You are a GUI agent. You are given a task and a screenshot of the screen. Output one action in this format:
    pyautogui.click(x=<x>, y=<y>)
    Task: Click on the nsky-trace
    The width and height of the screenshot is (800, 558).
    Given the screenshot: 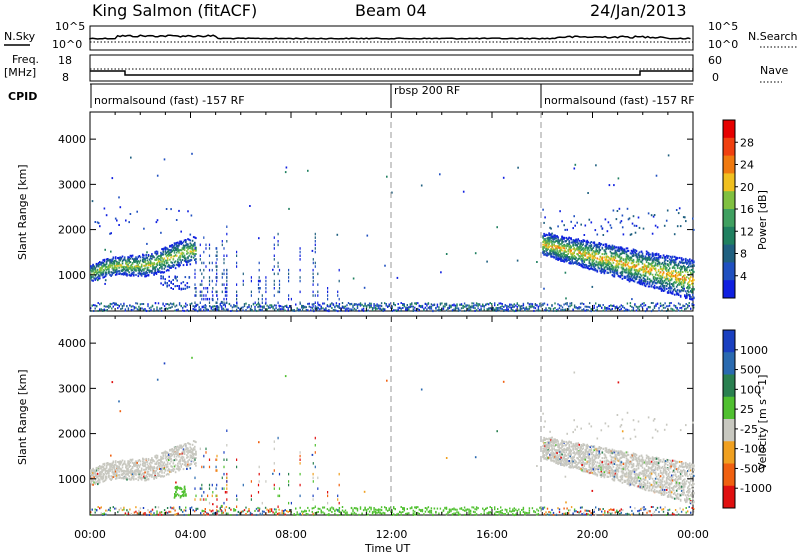 What is the action you would take?
    pyautogui.click(x=390, y=37)
    